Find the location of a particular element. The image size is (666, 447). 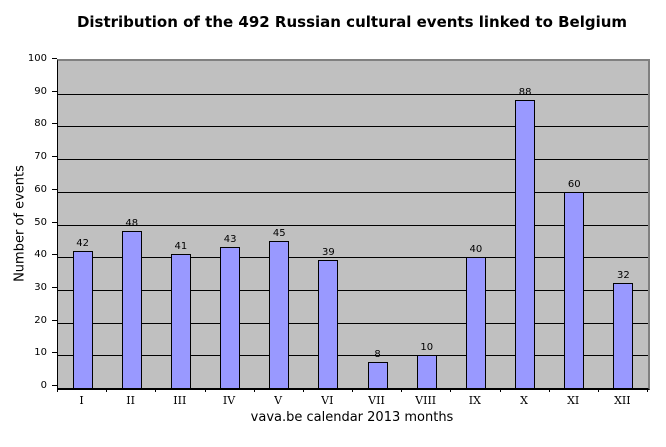

bar-V is located at coordinates (279, 314).